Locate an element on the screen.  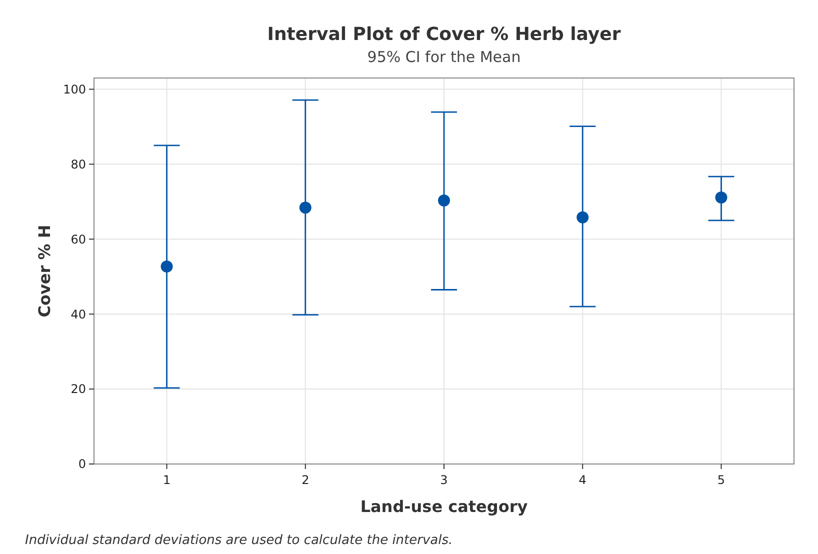
chart-subtitle: 95% CI for the Mean is located at coordinates (444, 57).